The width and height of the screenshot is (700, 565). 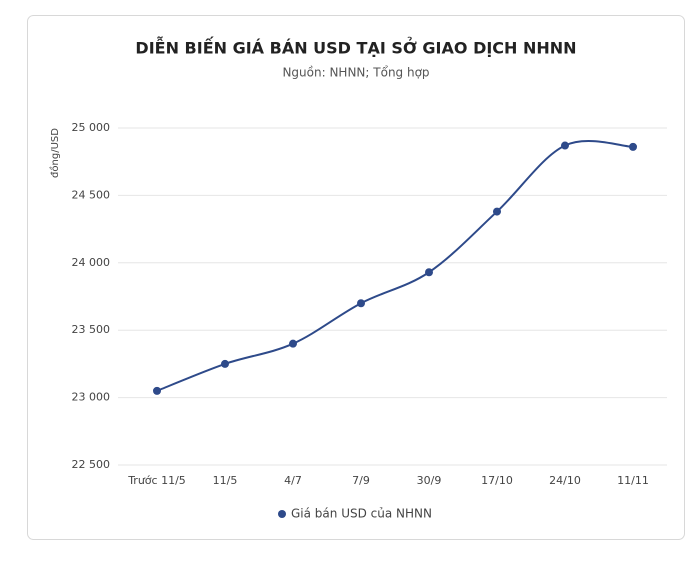 What do you see at coordinates (91, 464) in the screenshot?
I see `y-tick-label: 22 500` at bounding box center [91, 464].